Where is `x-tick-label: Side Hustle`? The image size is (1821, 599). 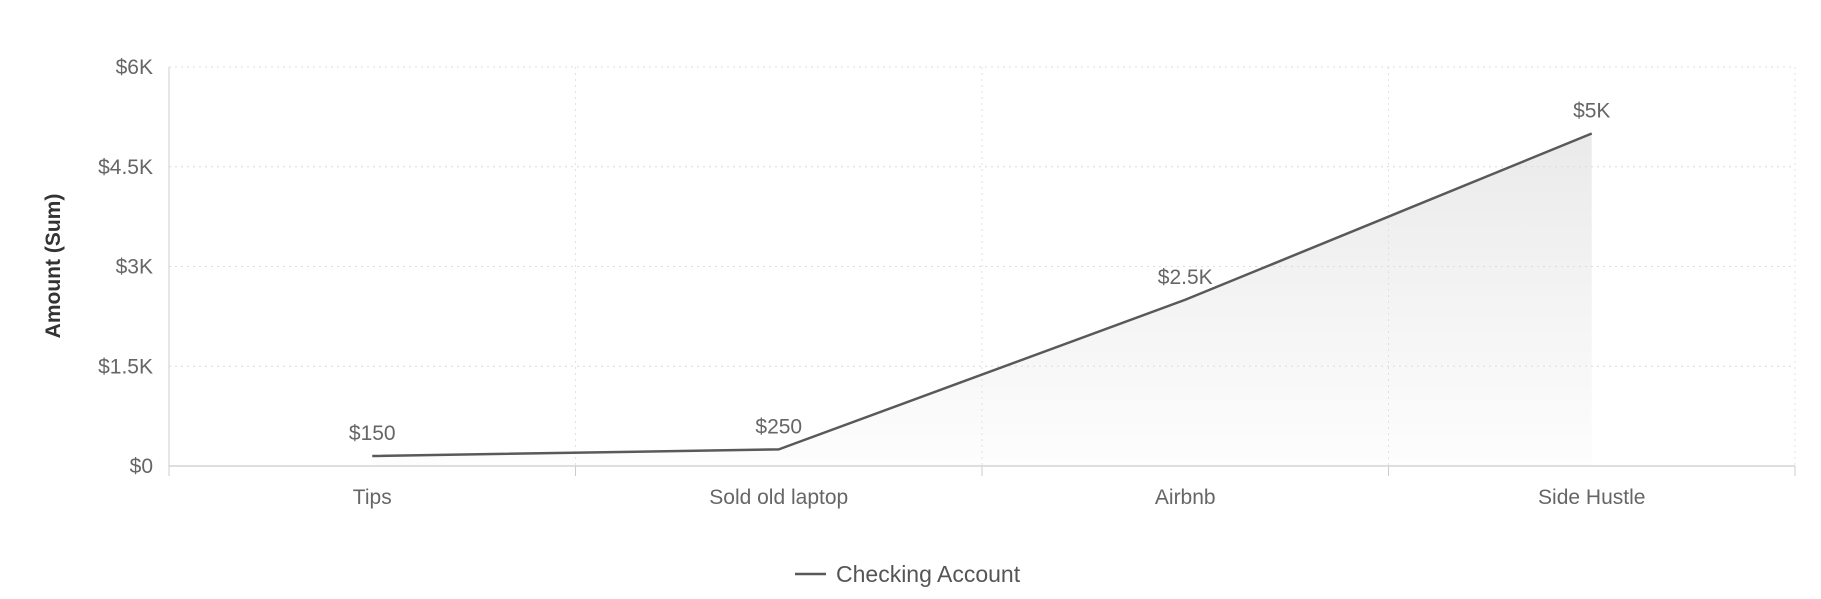
x-tick-label: Side Hustle is located at coordinates (1591, 497).